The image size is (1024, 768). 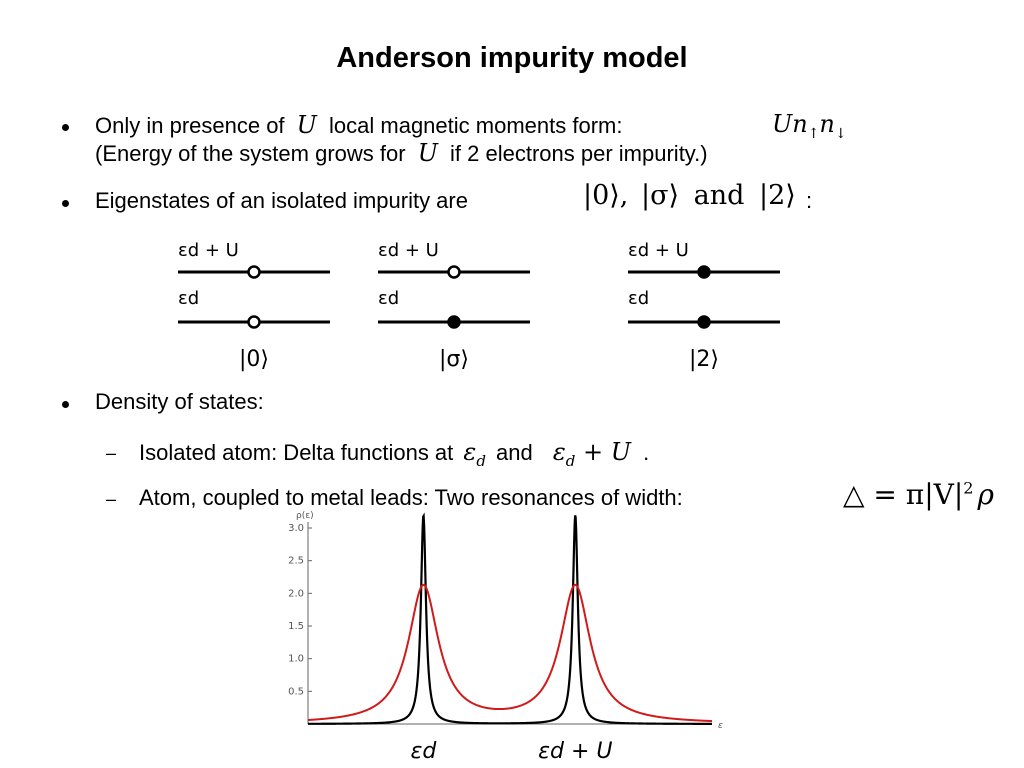 I want to click on resonance-series, so click(x=510, y=653).